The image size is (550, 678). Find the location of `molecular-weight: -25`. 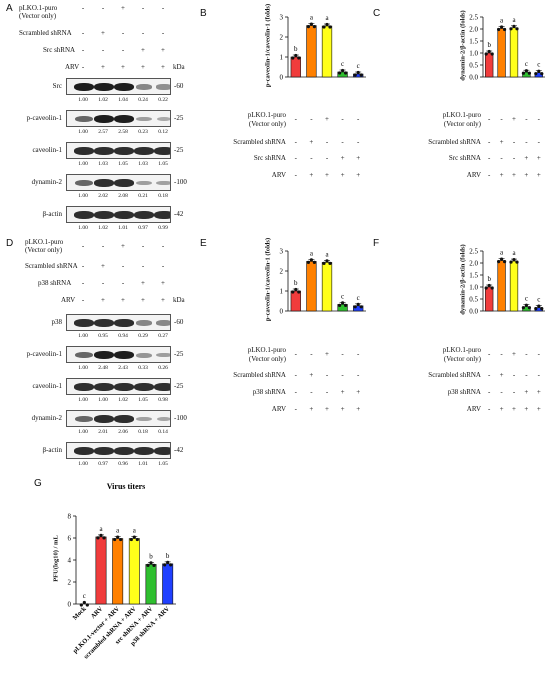

molecular-weight: -25 is located at coordinates (179, 150).